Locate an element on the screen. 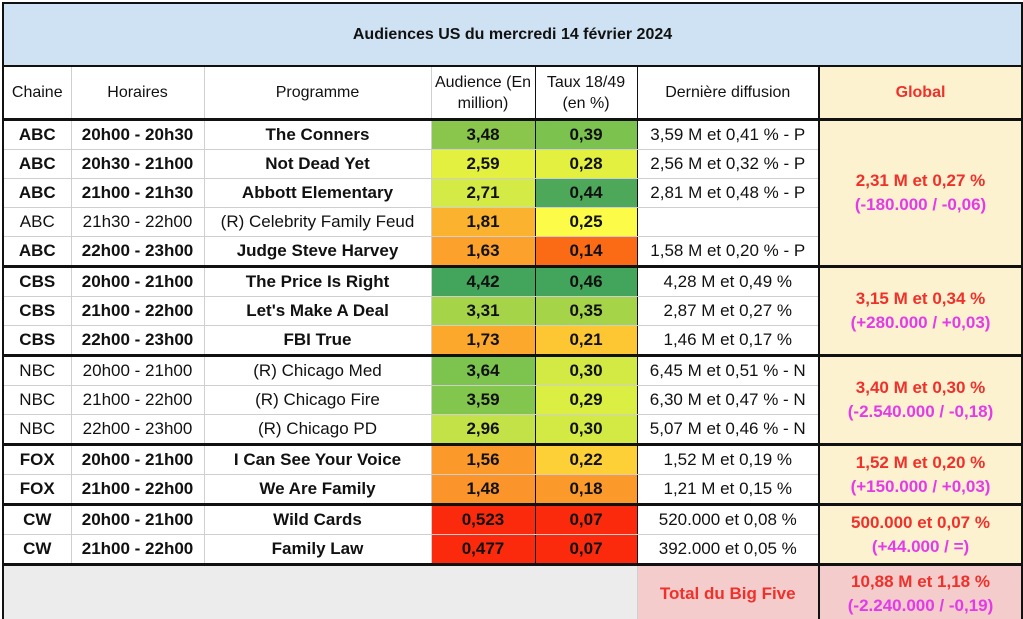 This screenshot has height=619, width=1023. rating-cell: 0,25 is located at coordinates (586, 222).